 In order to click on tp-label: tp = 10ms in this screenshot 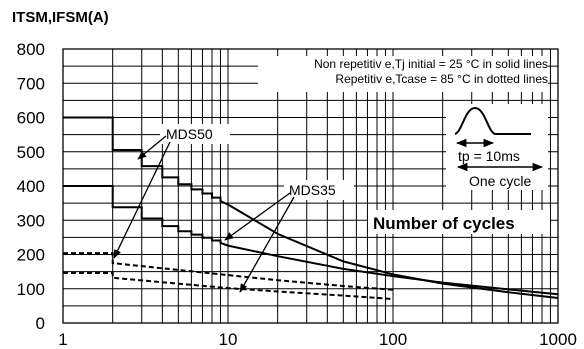, I will do `click(489, 156)`.